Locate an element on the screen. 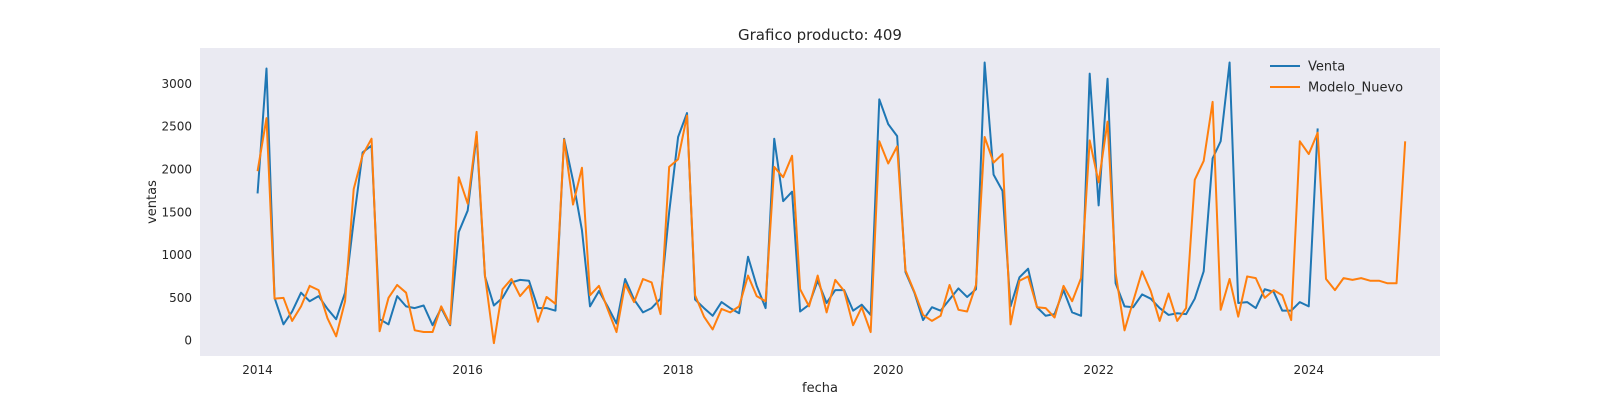 The height and width of the screenshot is (400, 1600). x-axis-label: fecha is located at coordinates (820, 388).